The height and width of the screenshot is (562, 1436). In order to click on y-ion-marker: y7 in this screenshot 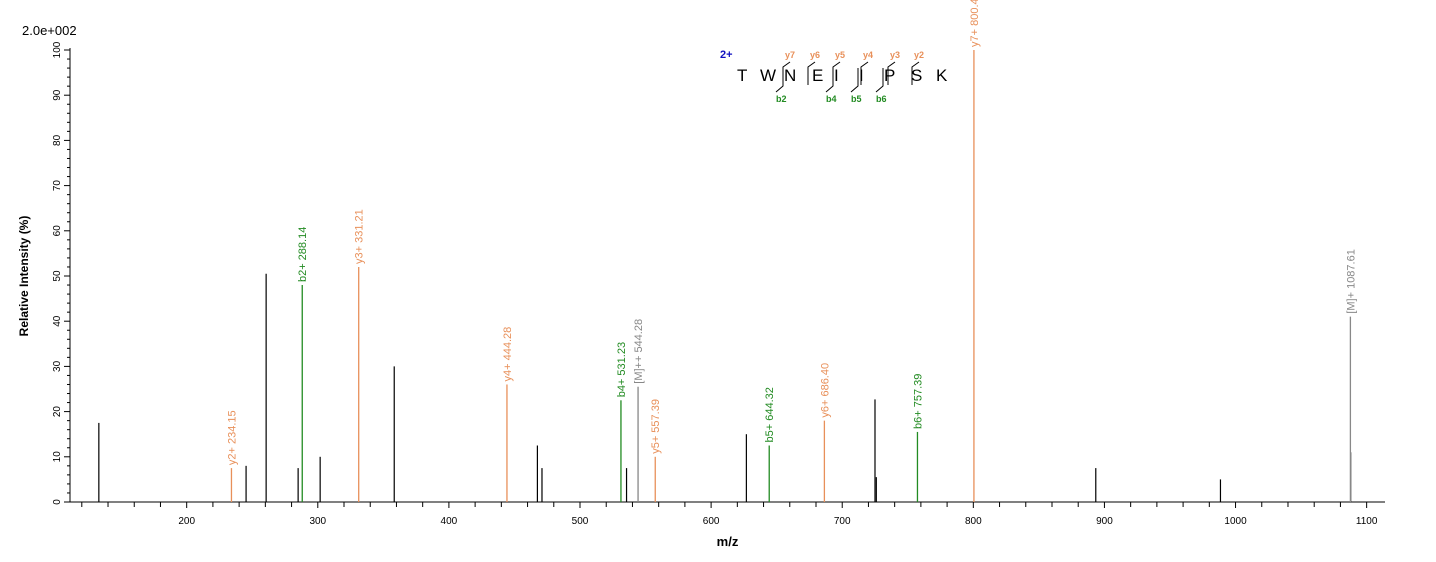, I will do `click(790, 55)`.